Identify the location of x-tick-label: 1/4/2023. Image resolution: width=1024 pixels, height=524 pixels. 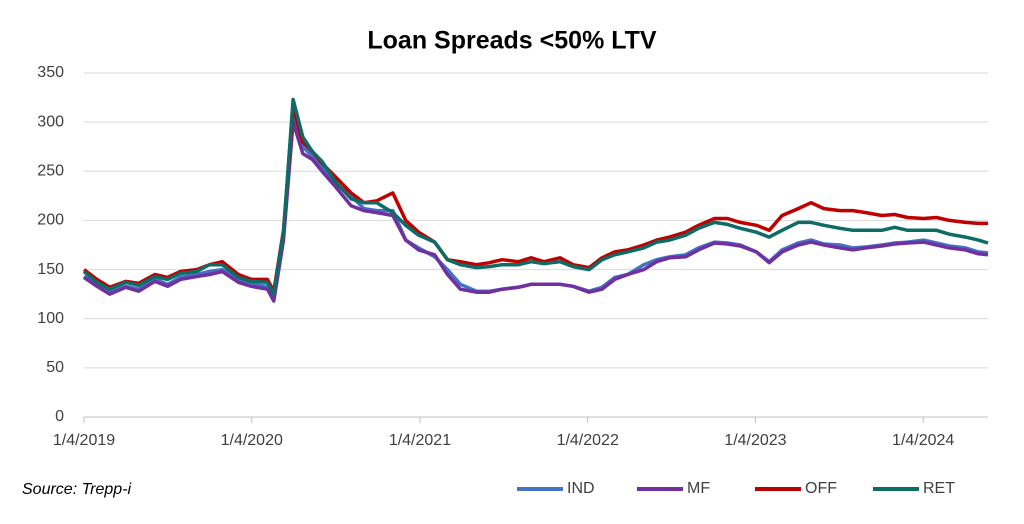
(755, 440).